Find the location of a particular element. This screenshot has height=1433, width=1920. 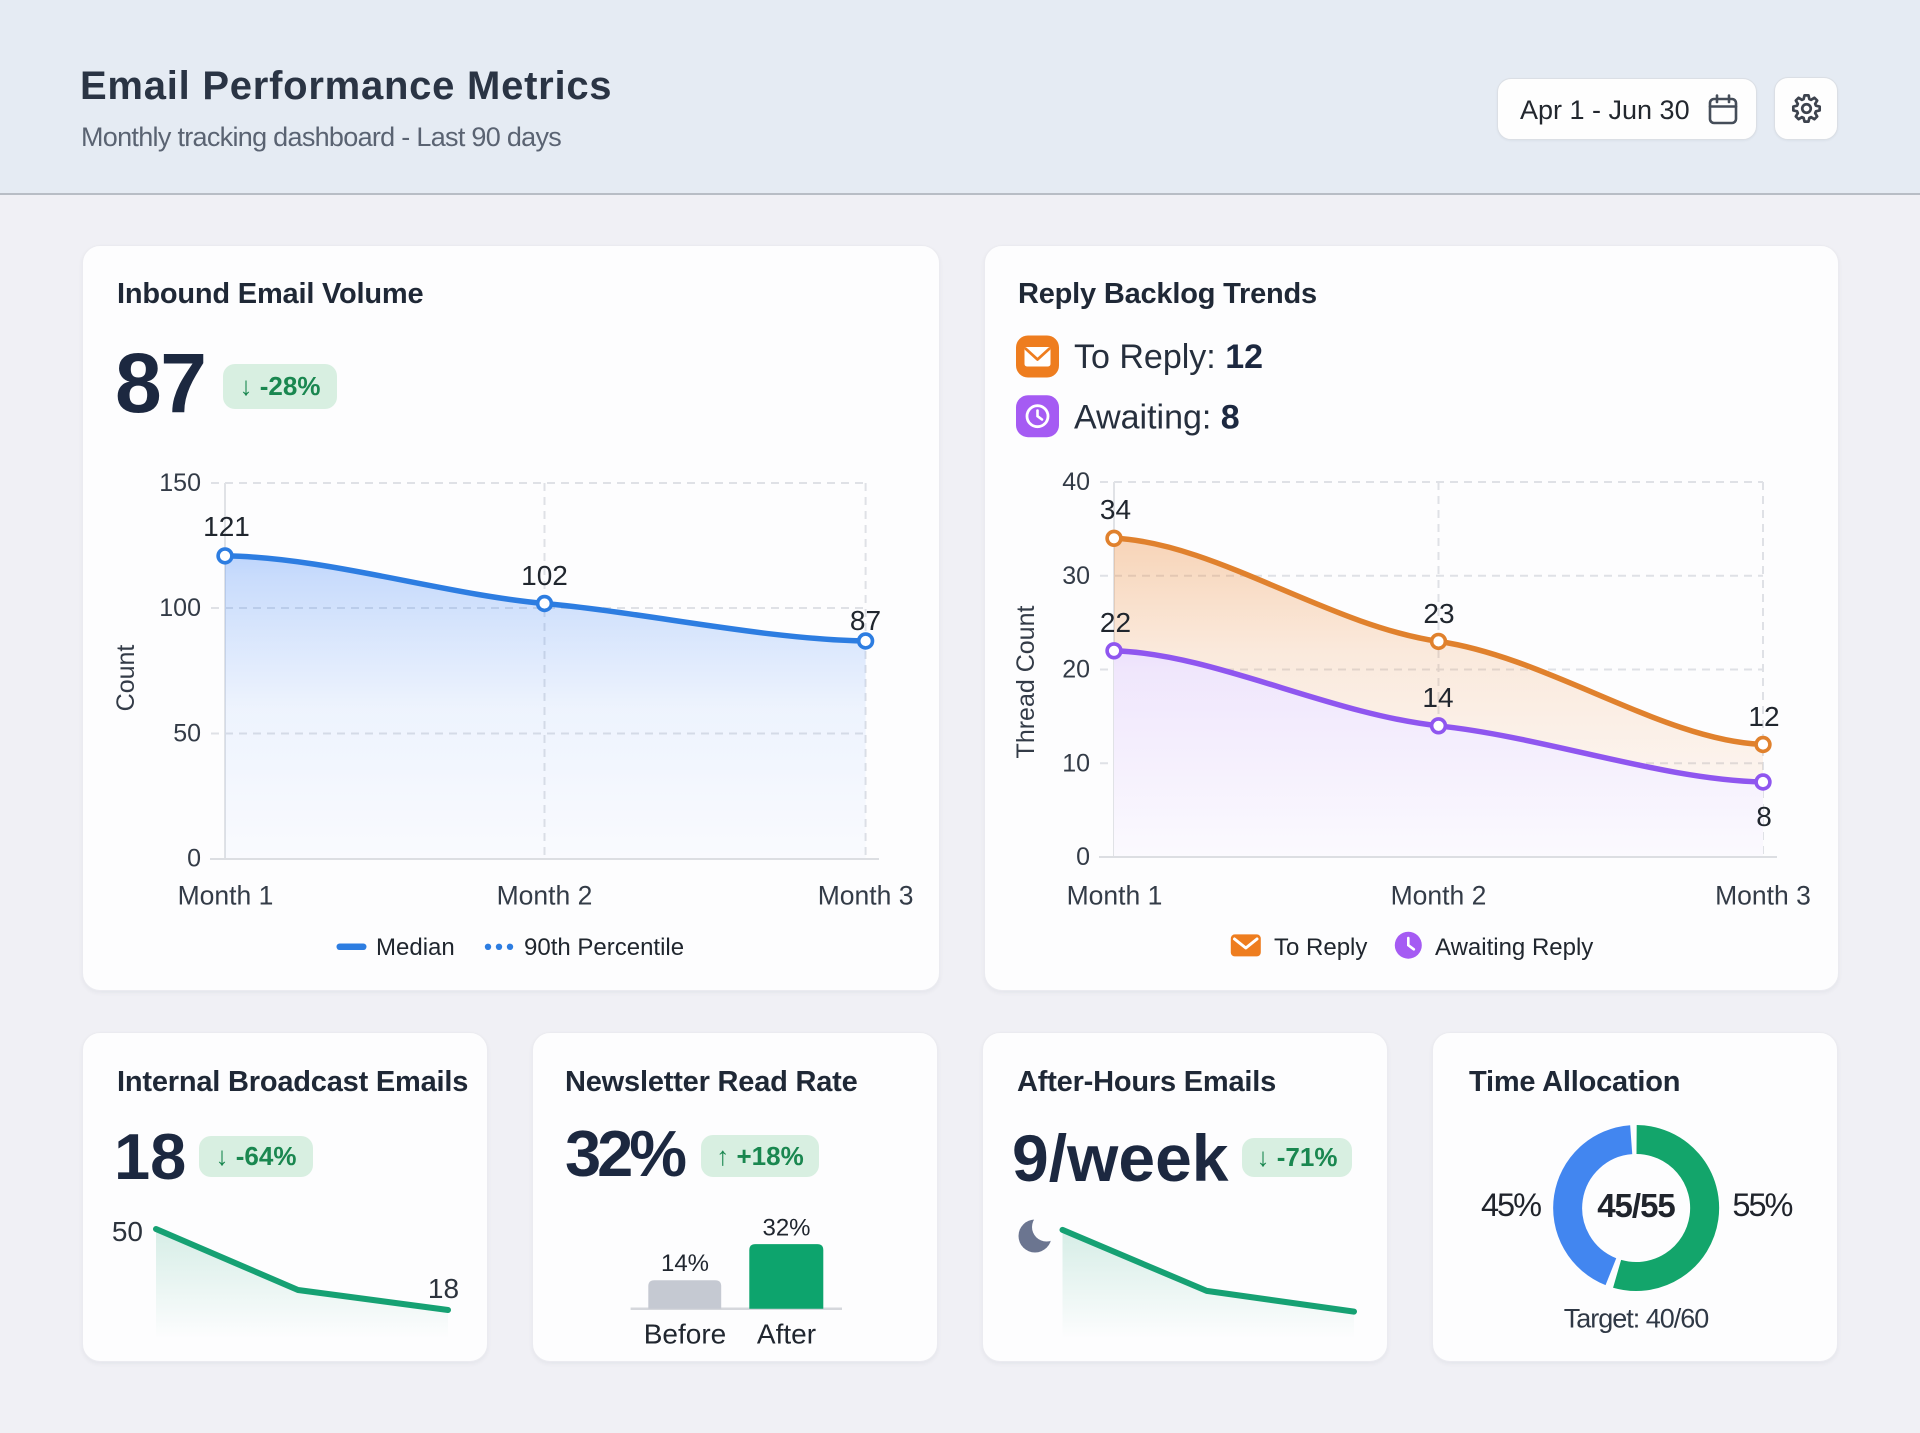

svg-text: To Reply is located at coordinates (1320, 947).